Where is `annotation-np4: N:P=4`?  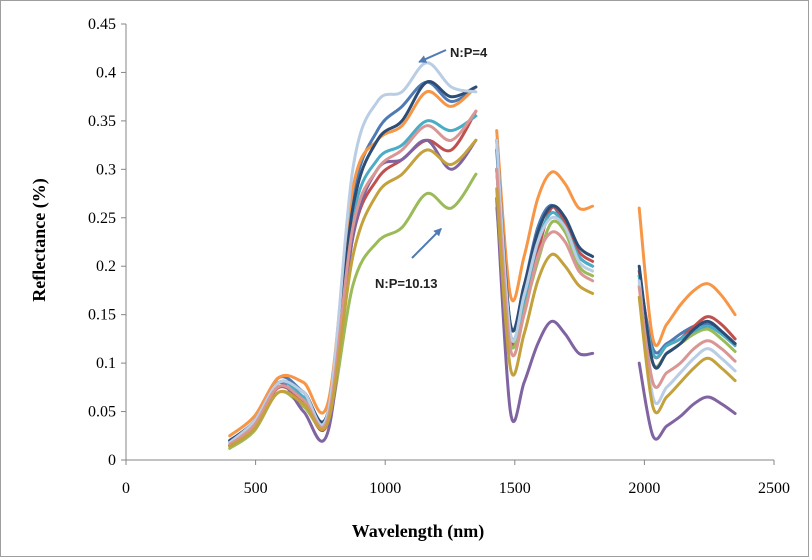 annotation-np4: N:P=4 is located at coordinates (469, 52).